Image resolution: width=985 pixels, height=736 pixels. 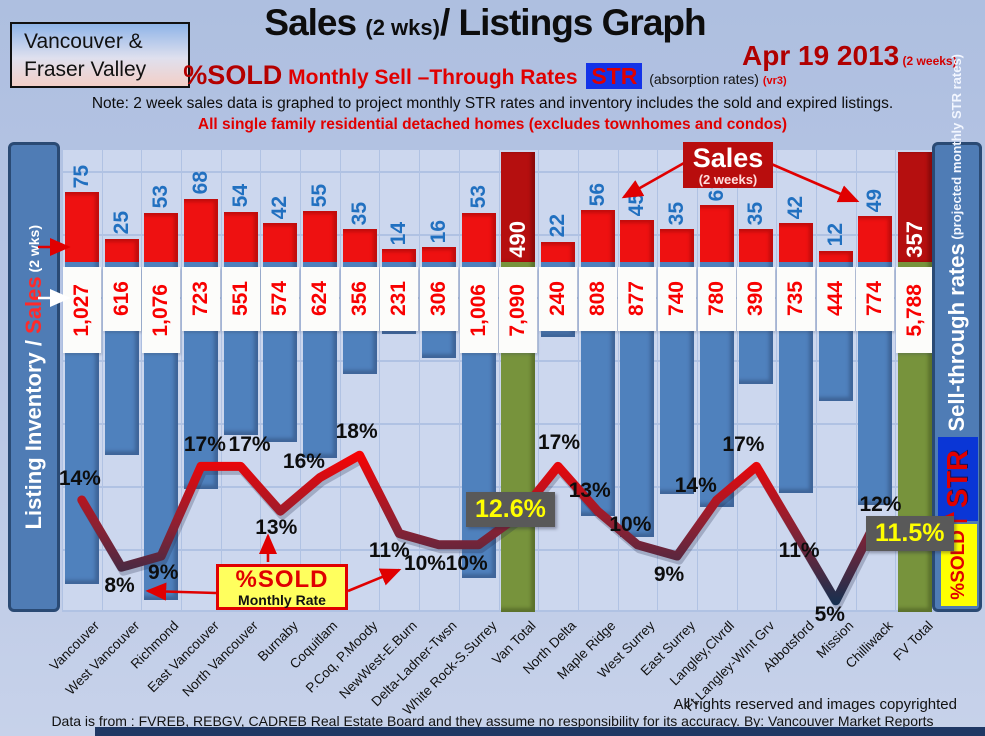 What do you see at coordinates (913, 641) in the screenshot?
I see `x-axis-label: FV Total` at bounding box center [913, 641].